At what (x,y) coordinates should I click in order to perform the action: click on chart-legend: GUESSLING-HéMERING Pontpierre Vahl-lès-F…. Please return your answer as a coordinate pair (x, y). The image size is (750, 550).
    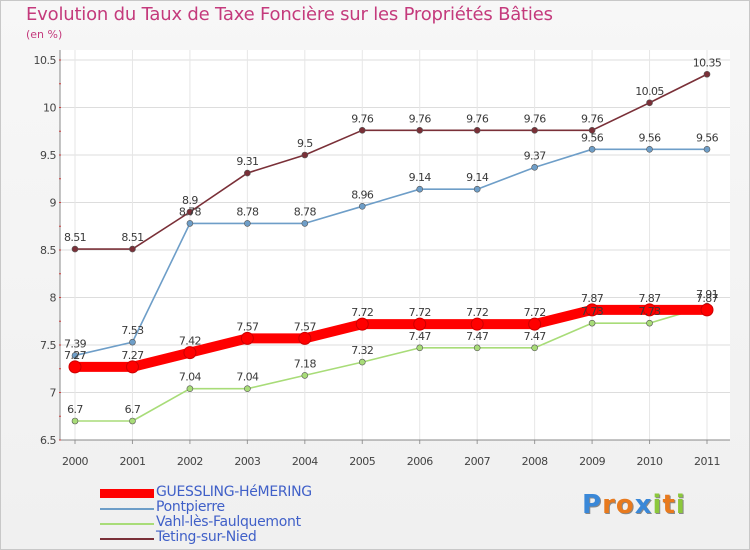
    Looking at the image, I should click on (230, 515).